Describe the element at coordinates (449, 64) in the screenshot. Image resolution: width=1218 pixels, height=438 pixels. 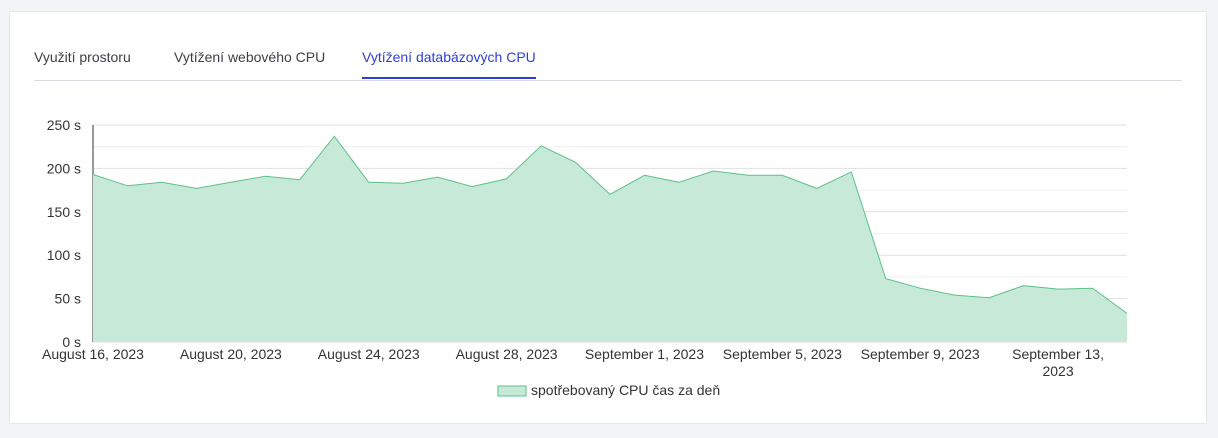
I see `tab-database-cpu-load: Vytížení databázových CPU` at that location.